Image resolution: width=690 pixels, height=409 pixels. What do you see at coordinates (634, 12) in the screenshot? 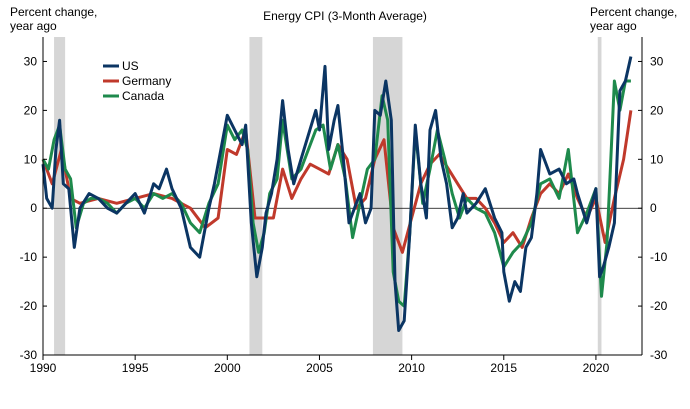
I see `right-axis-label-line1: Percent change,` at bounding box center [634, 12].